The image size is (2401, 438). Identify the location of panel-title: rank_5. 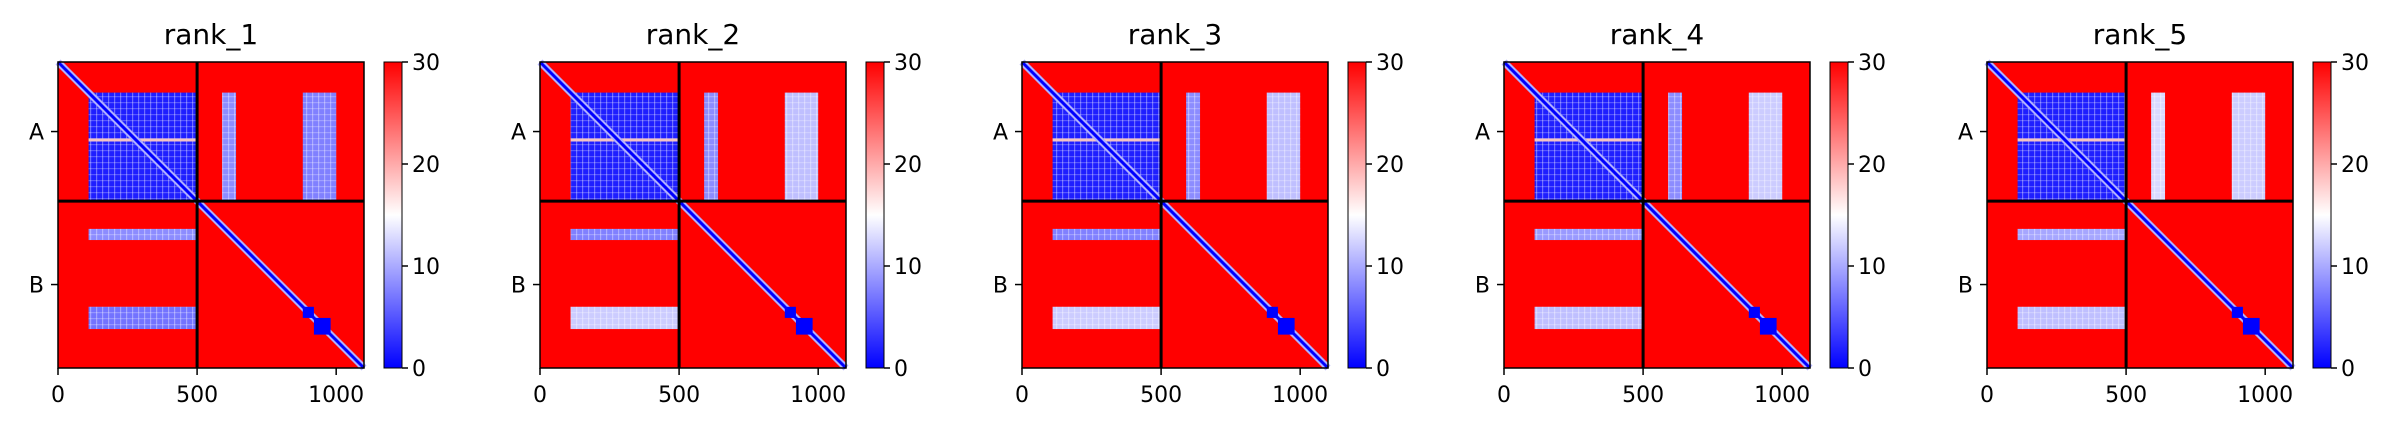
(2140, 34).